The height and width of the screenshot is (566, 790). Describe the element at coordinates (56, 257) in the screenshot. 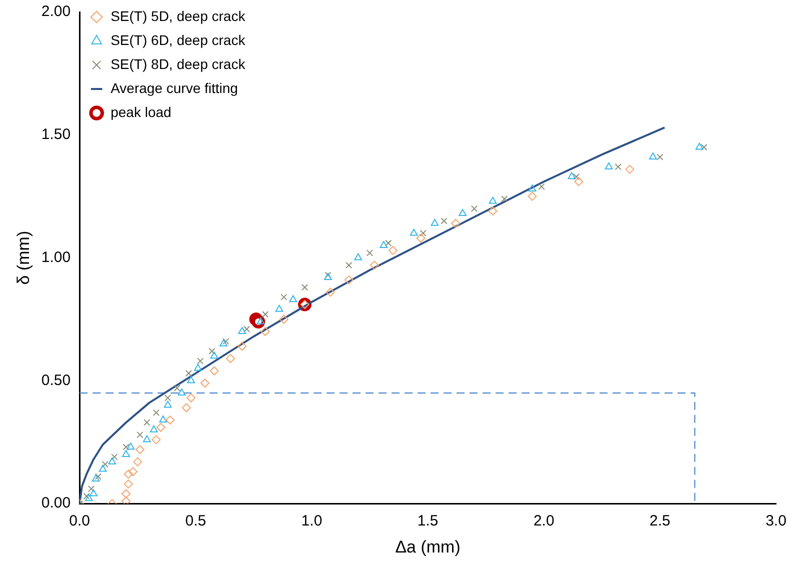

I see `y-tick-label: 1.00` at that location.